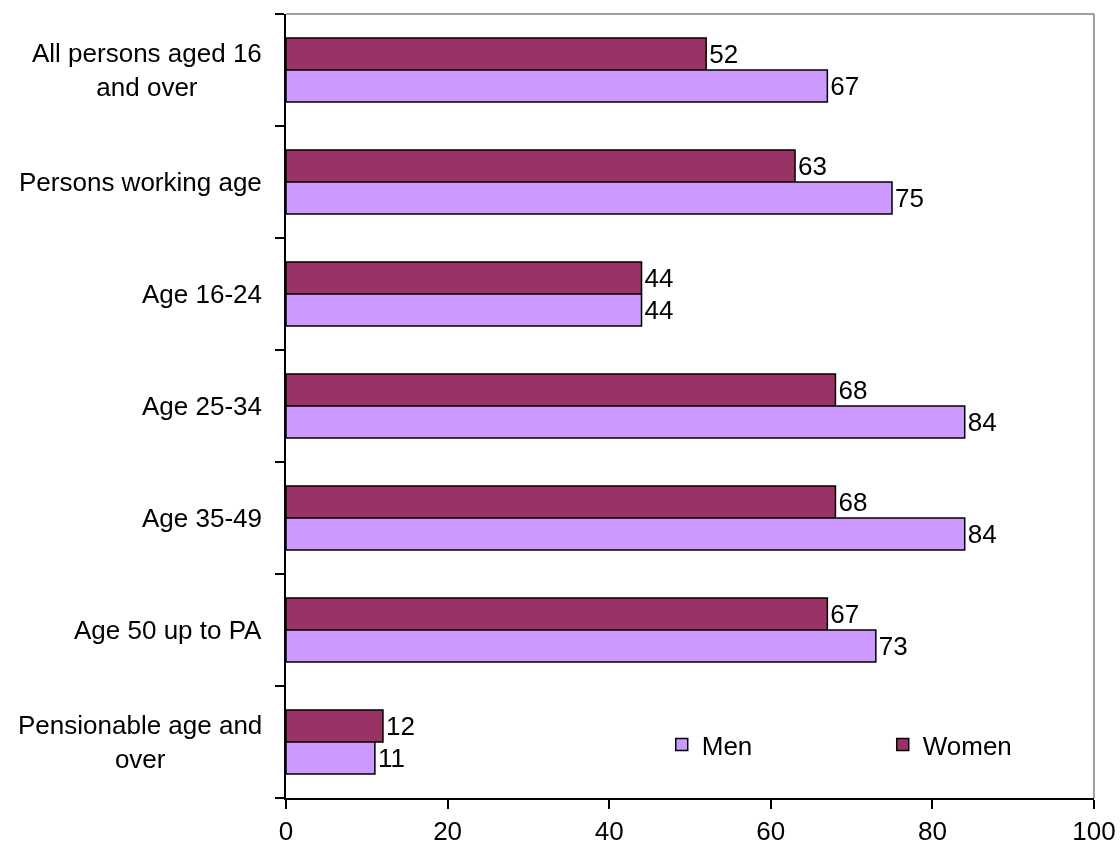 The image size is (1120, 852). I want to click on y-tick-label: Age 35-49, so click(202, 518).